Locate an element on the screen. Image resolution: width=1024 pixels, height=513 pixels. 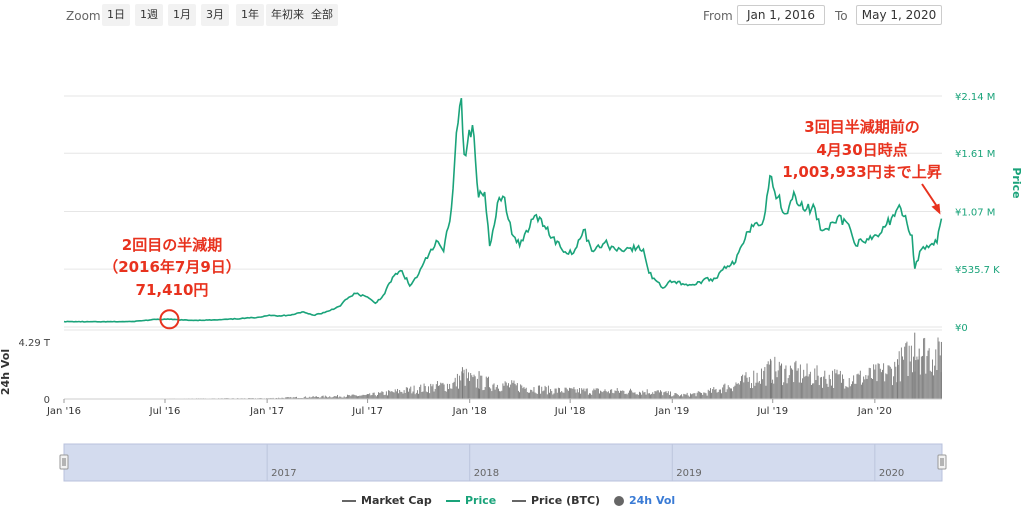
legend-price-btc: Price (BTC) is located at coordinates (556, 500).